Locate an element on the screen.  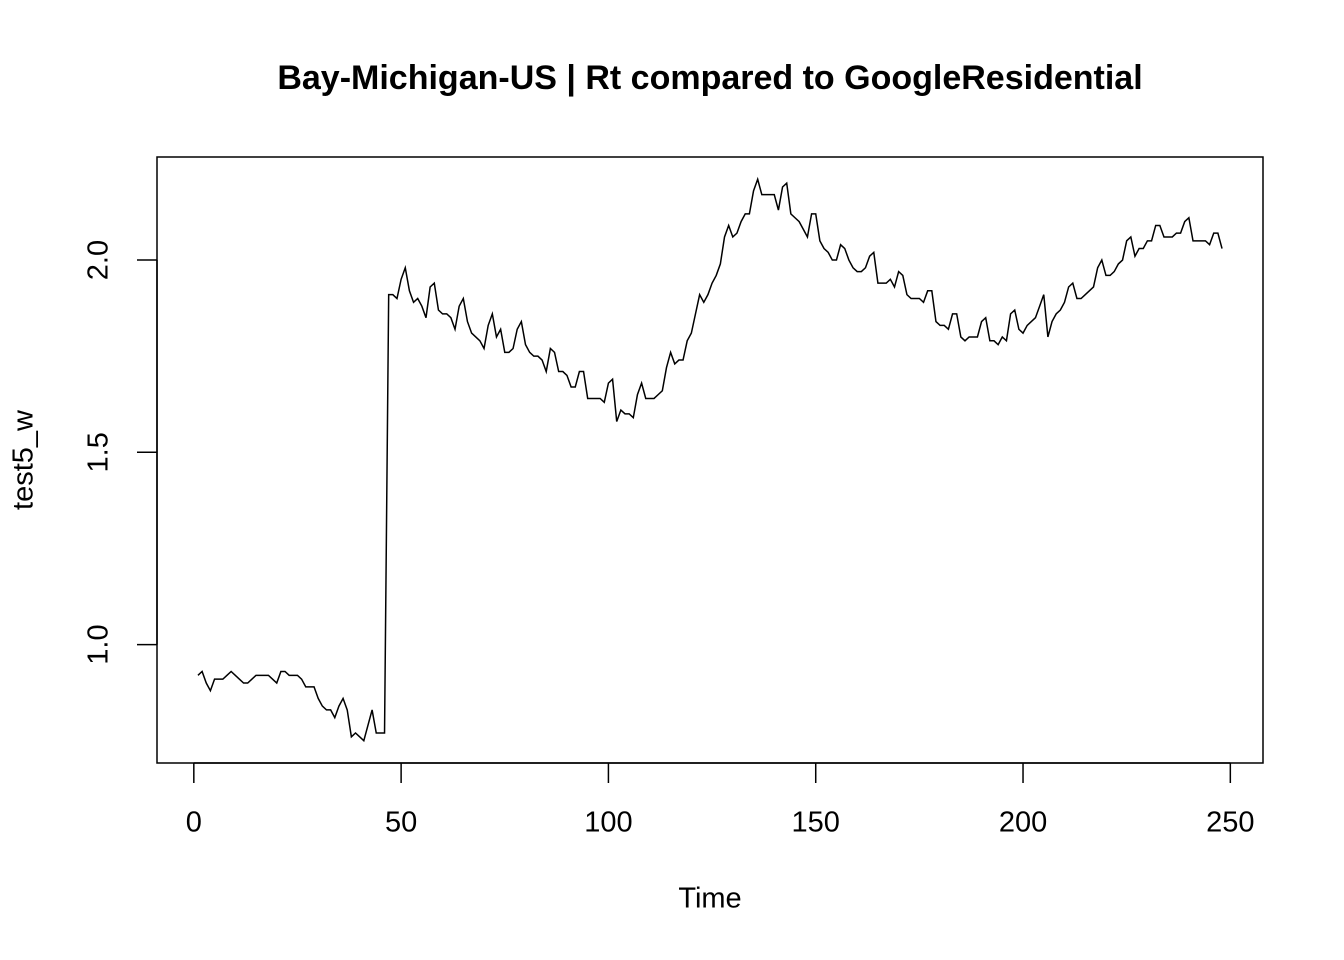
x-tick-label: 200 is located at coordinates (1023, 823).